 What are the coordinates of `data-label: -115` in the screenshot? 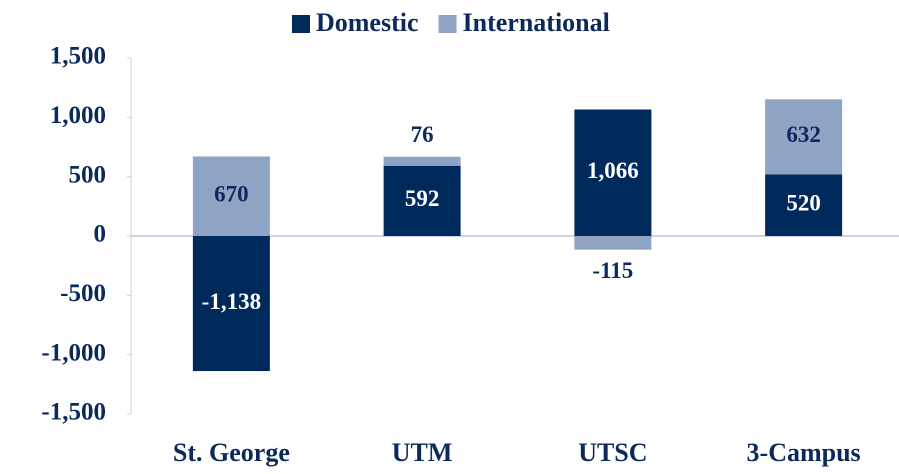 It's located at (612, 270).